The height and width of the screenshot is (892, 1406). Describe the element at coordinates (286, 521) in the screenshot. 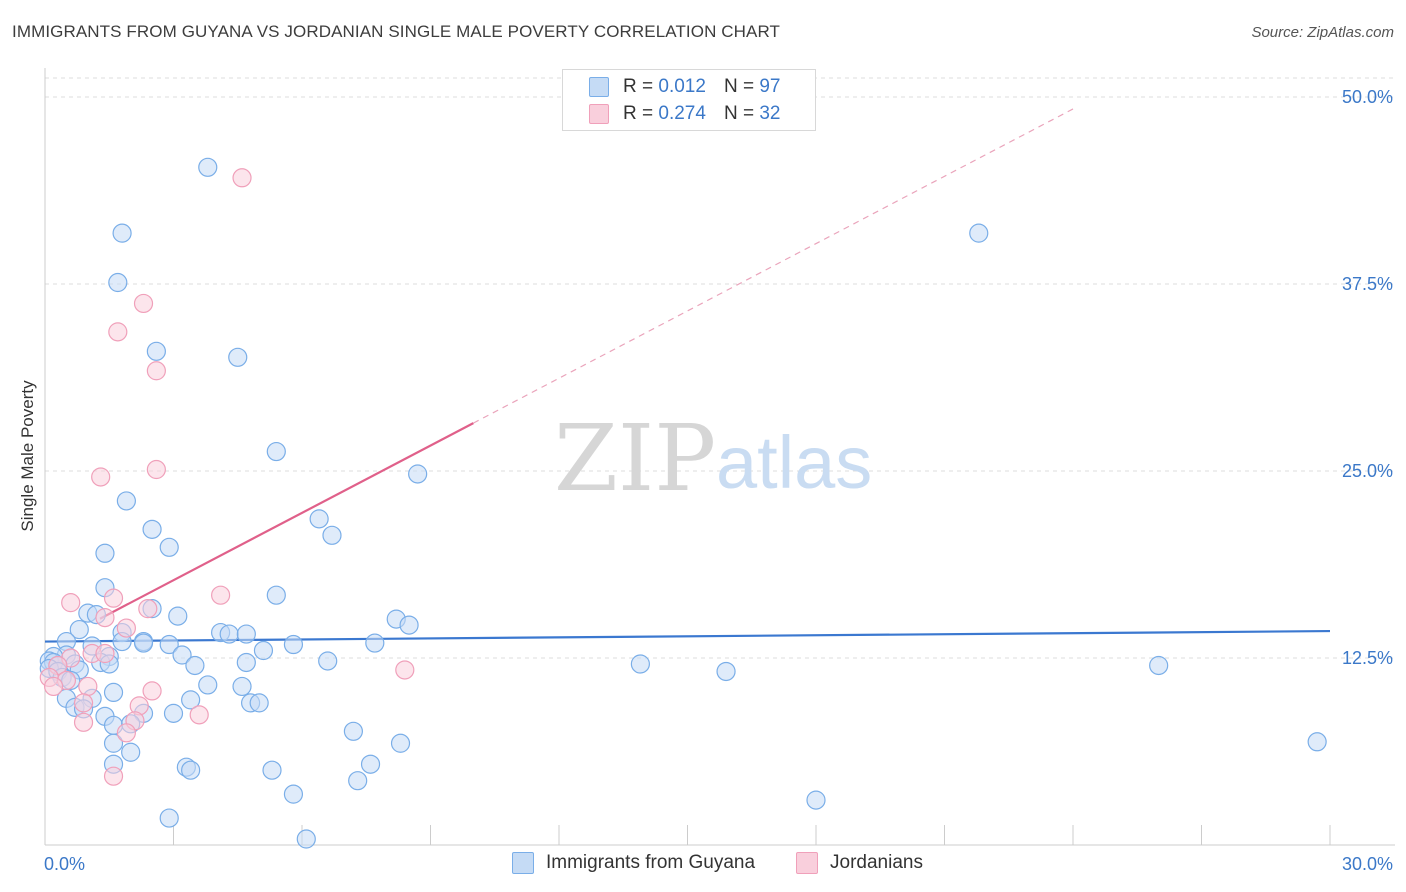

I see `jordanian-trend-line` at that location.